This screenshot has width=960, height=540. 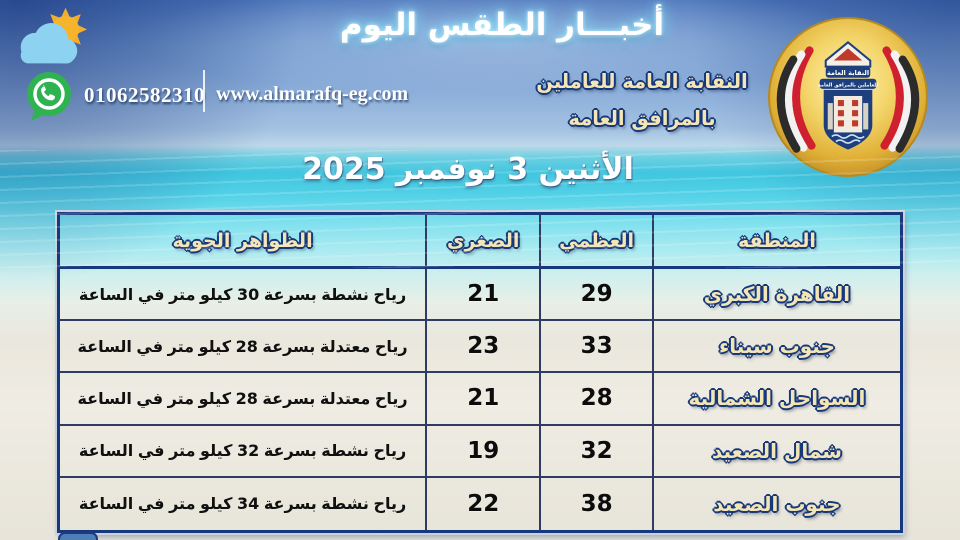 What do you see at coordinates (144, 95) in the screenshot?
I see `phone-number: 01062582310` at bounding box center [144, 95].